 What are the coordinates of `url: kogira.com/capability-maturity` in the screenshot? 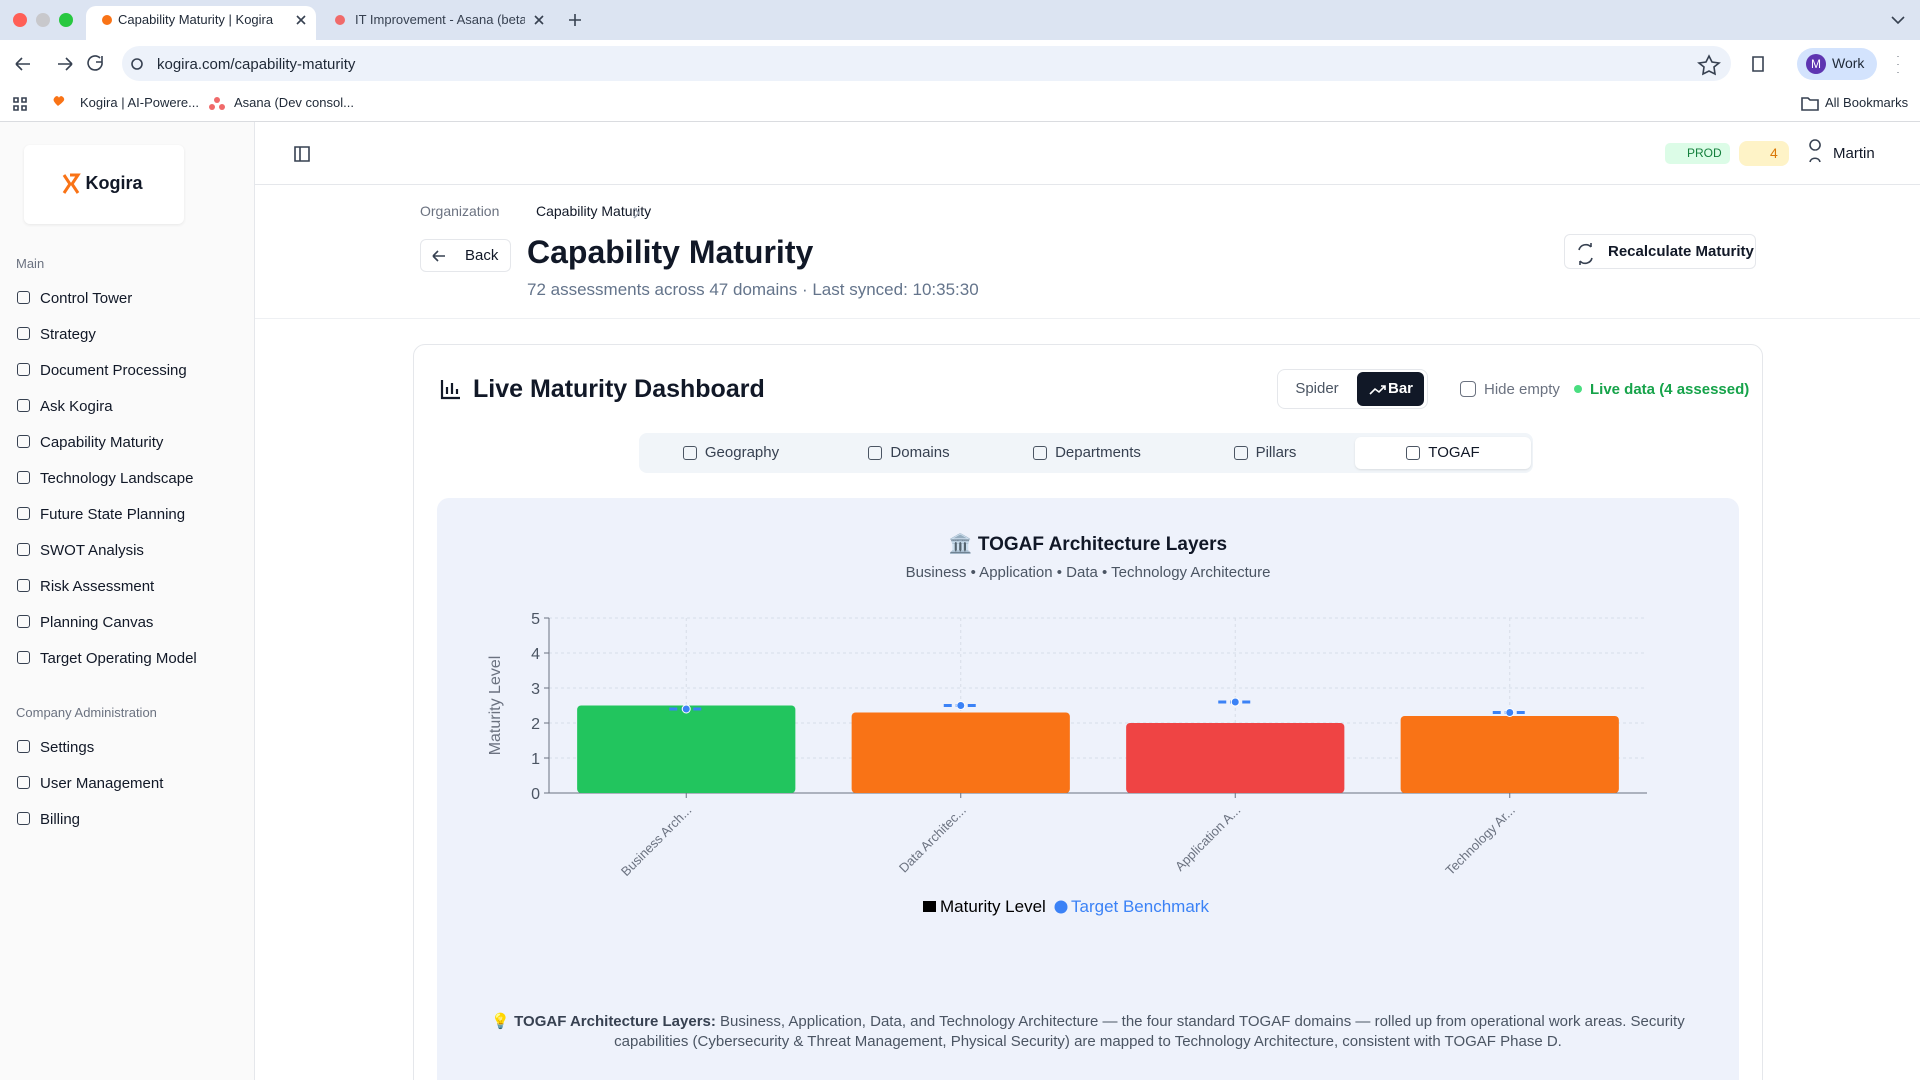 It's located at (256, 64).